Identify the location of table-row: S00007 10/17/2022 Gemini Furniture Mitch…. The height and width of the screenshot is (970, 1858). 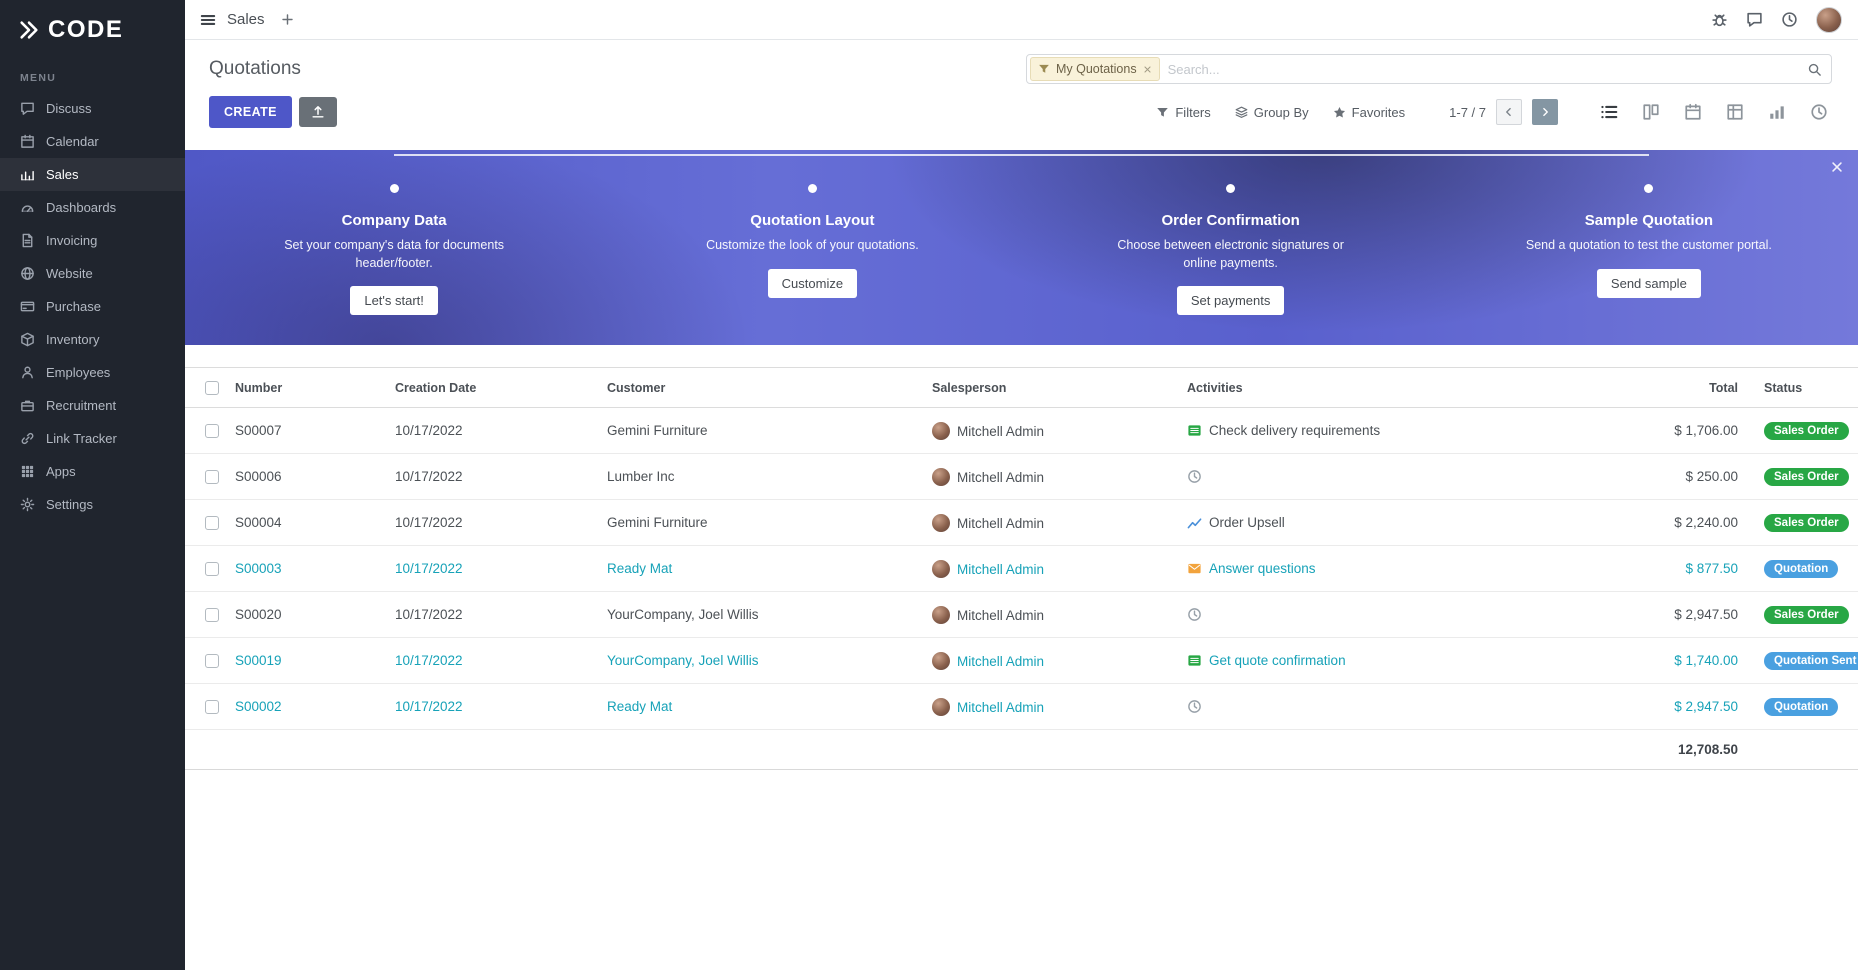
(1021, 430).